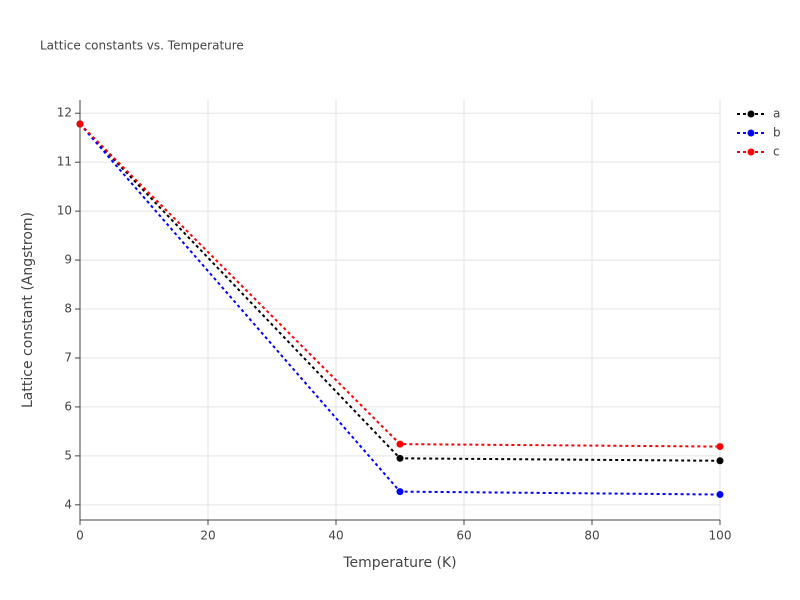 The width and height of the screenshot is (800, 600). Describe the element at coordinates (68, 455) in the screenshot. I see `y-tick-label: 5` at that location.